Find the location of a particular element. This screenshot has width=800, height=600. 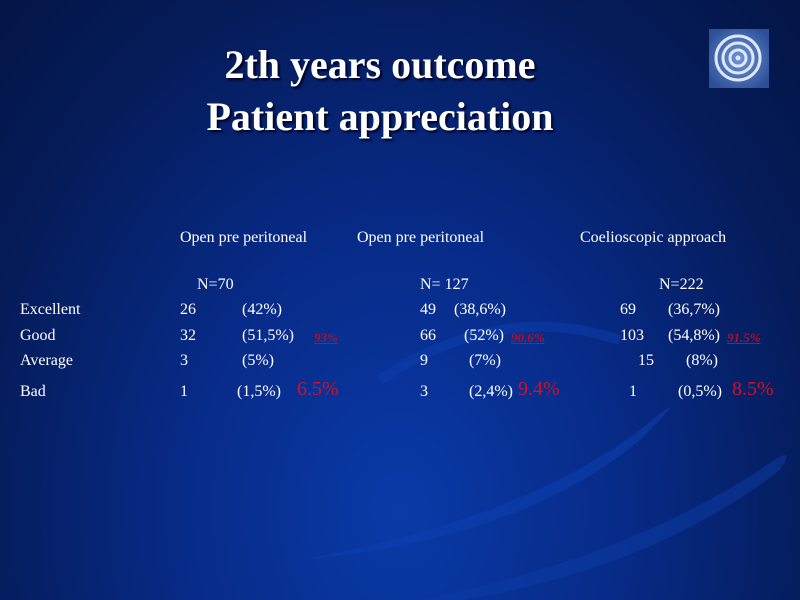

column-heading-1: Open pre peritoneal is located at coordinates (244, 237).